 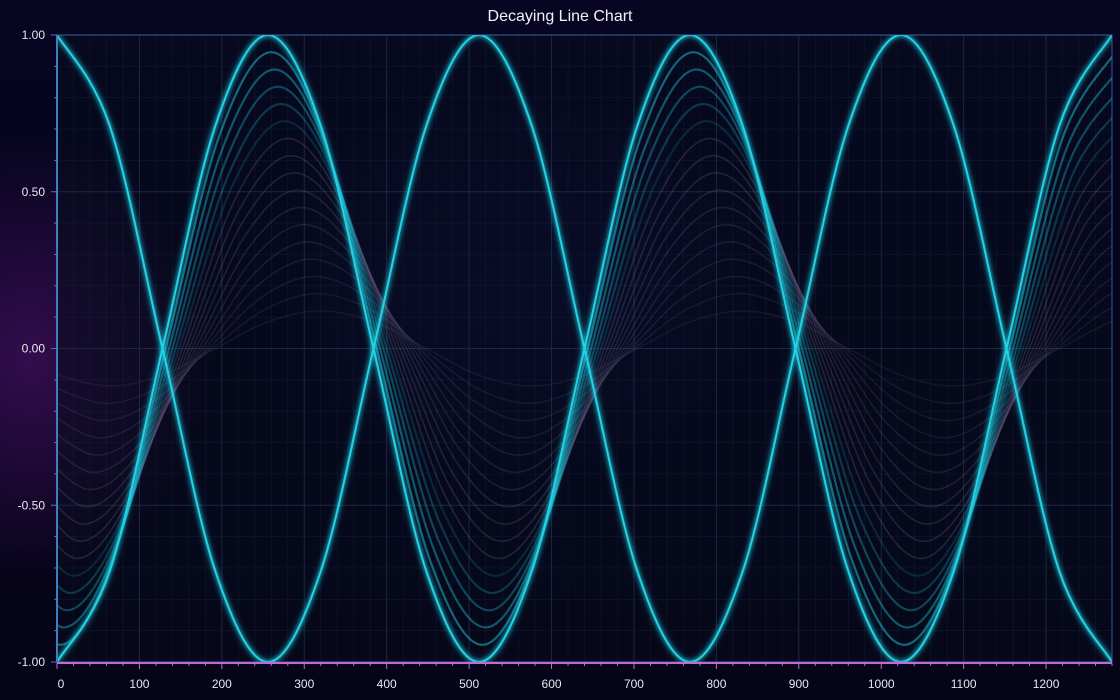 What do you see at coordinates (552, 684) in the screenshot?
I see `x-tick-label: 600` at bounding box center [552, 684].